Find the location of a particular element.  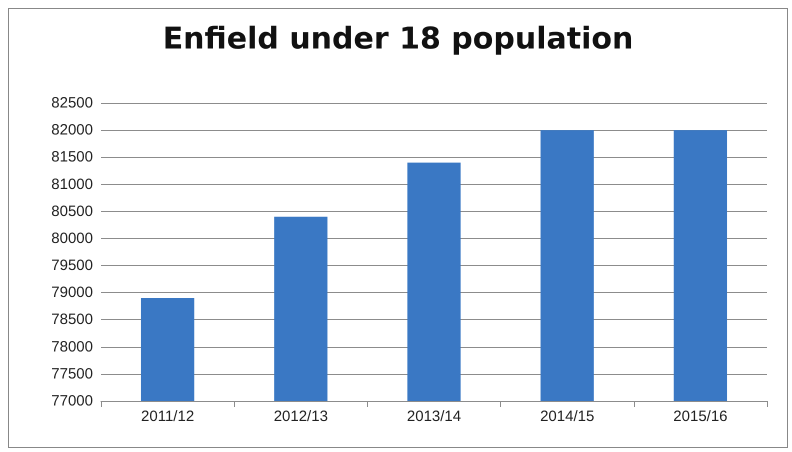

y-tick-label: 82500 is located at coordinates (72, 103).